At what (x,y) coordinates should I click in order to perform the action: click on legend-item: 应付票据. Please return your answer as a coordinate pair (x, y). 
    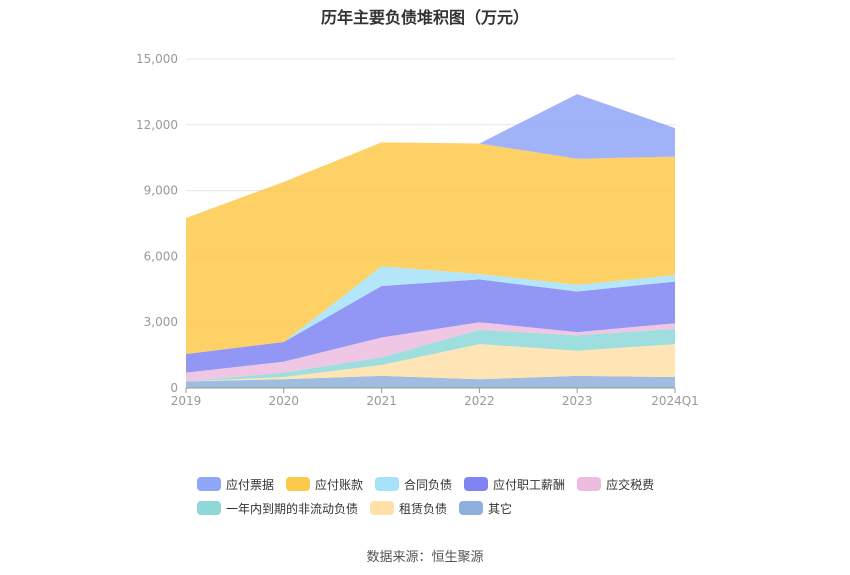
    Looking at the image, I should click on (235, 484).